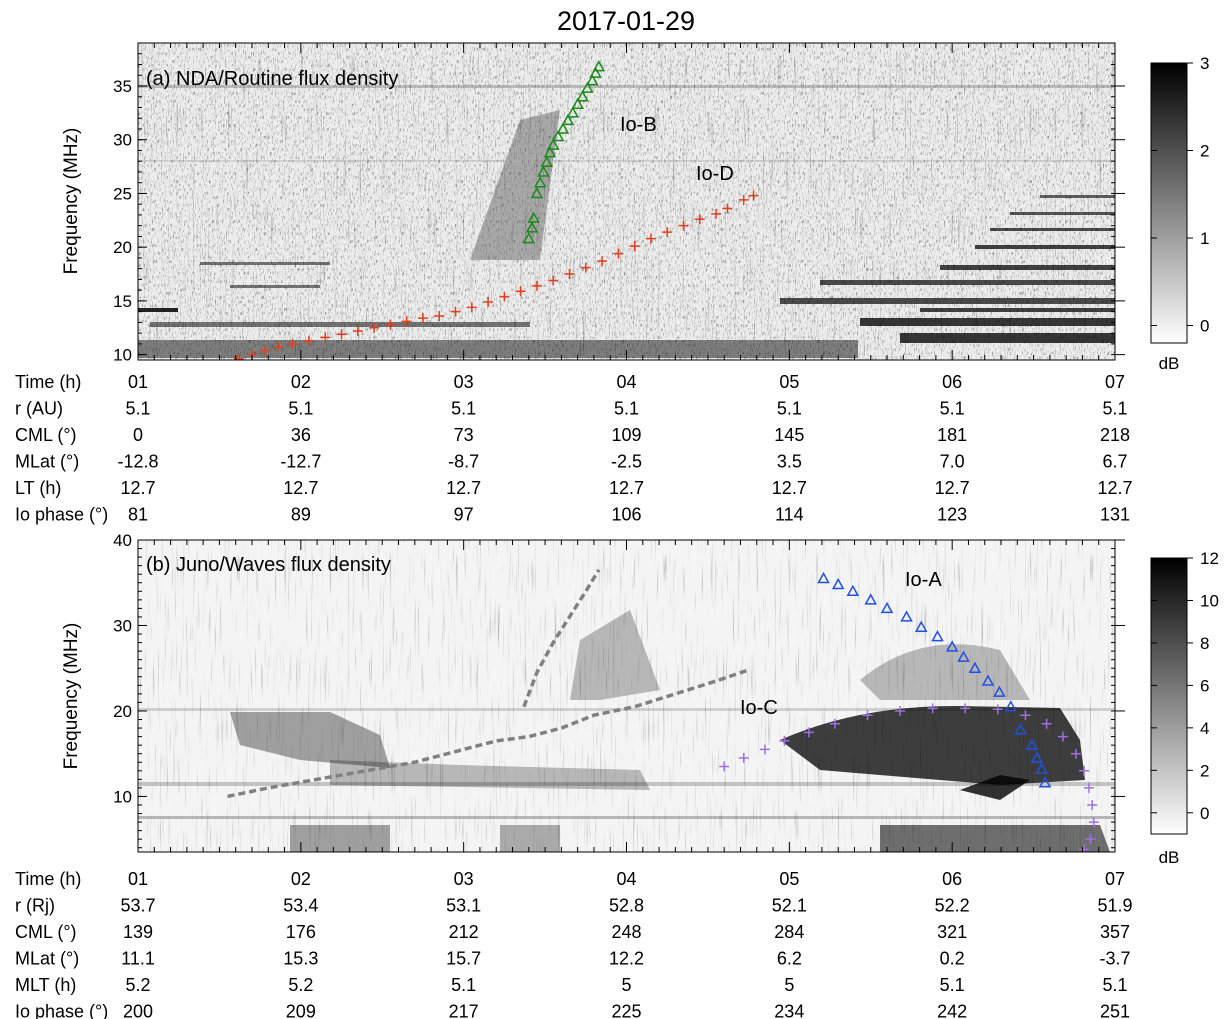  I want to click on table-cell: 218, so click(1115, 435).